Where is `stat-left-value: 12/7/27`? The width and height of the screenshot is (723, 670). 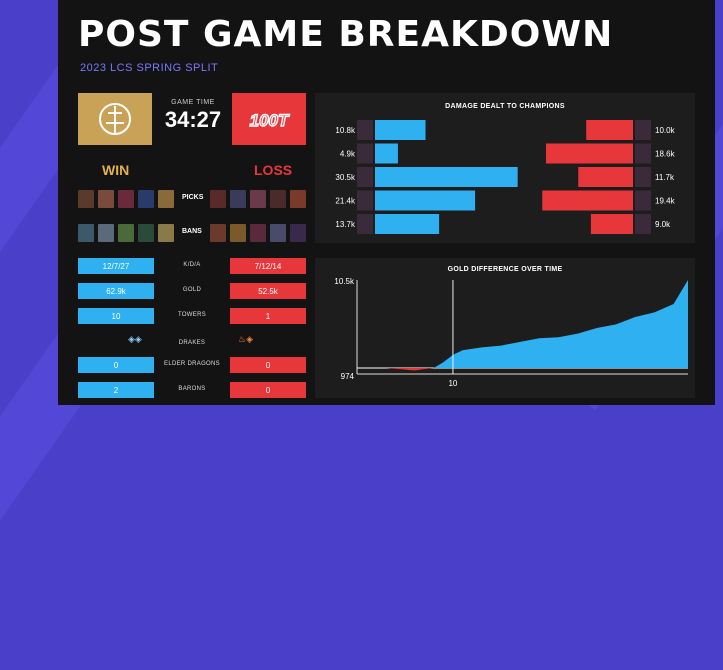 stat-left-value: 12/7/27 is located at coordinates (116, 266).